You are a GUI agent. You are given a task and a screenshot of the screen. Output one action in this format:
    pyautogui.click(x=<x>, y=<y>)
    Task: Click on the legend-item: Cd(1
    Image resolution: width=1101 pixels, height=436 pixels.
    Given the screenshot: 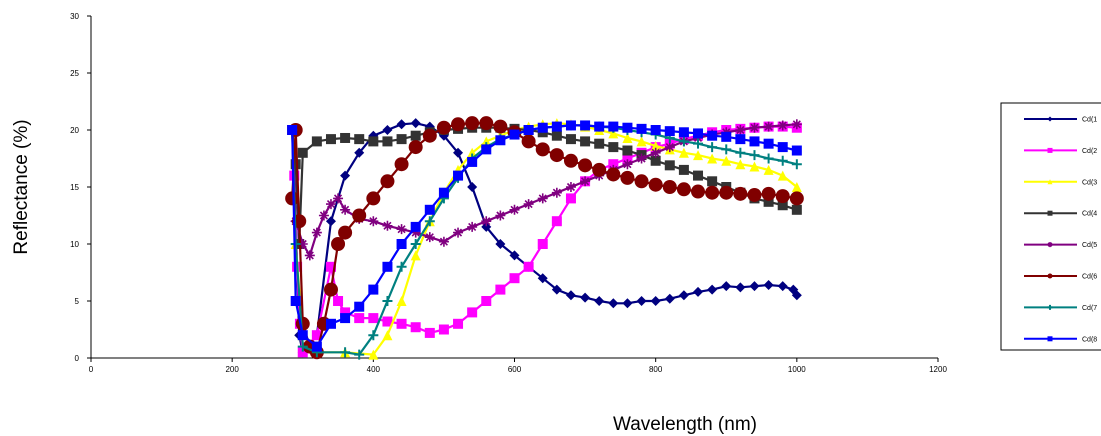 What is the action you would take?
    pyautogui.click(x=1060, y=120)
    